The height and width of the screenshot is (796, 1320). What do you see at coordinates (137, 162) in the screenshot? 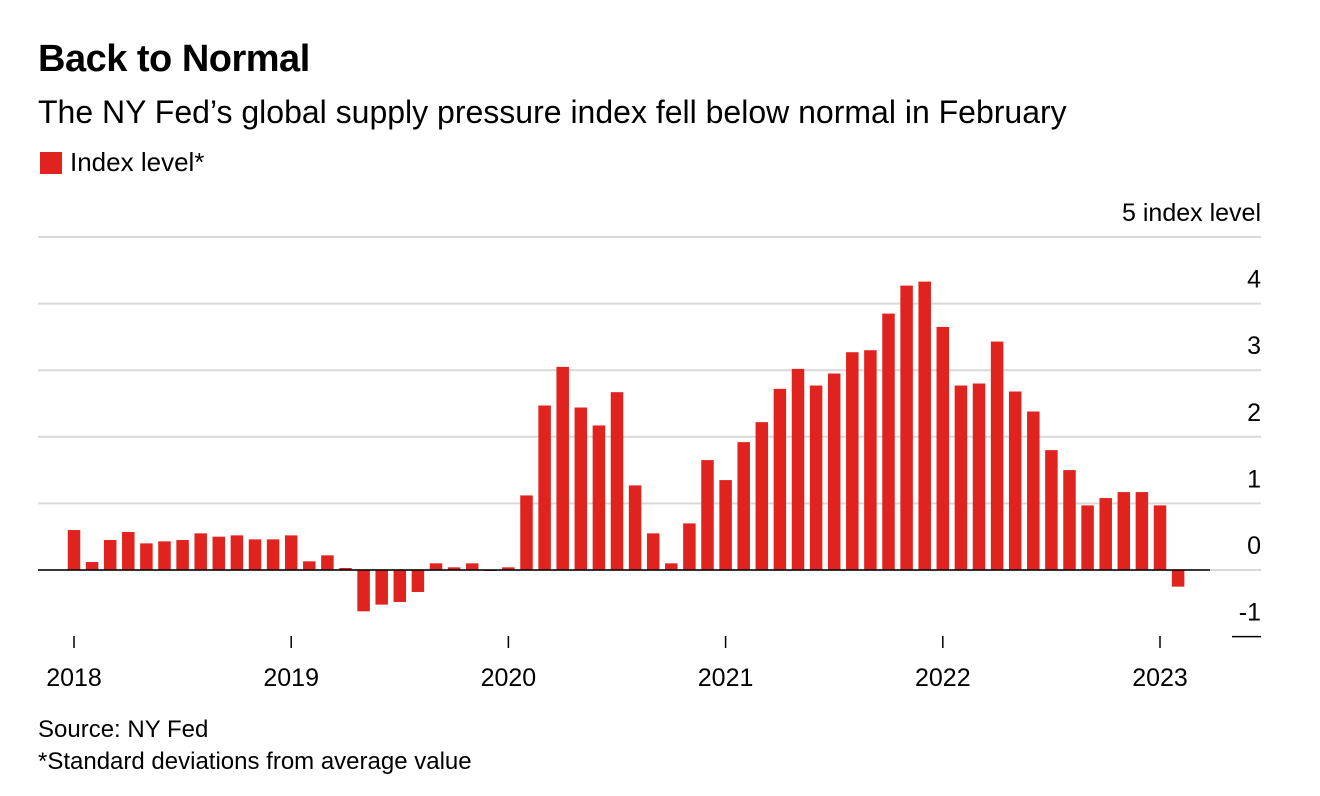
I see `legend-label: Index level*` at bounding box center [137, 162].